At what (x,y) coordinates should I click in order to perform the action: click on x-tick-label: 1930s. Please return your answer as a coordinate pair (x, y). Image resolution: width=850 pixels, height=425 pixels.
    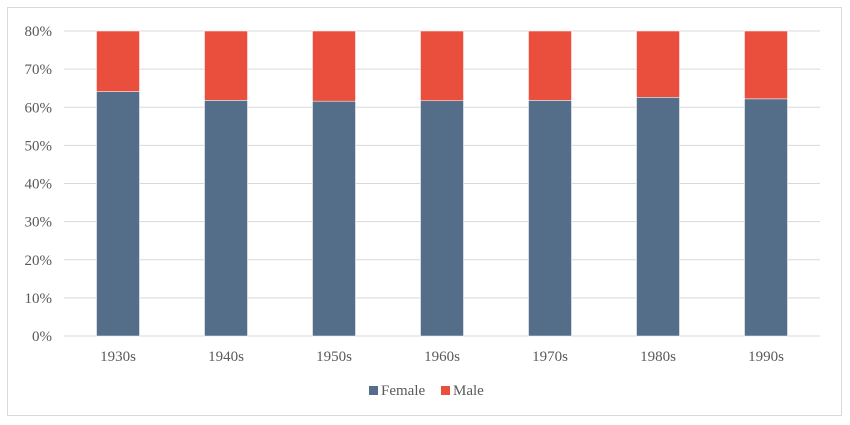
    Looking at the image, I should click on (118, 357).